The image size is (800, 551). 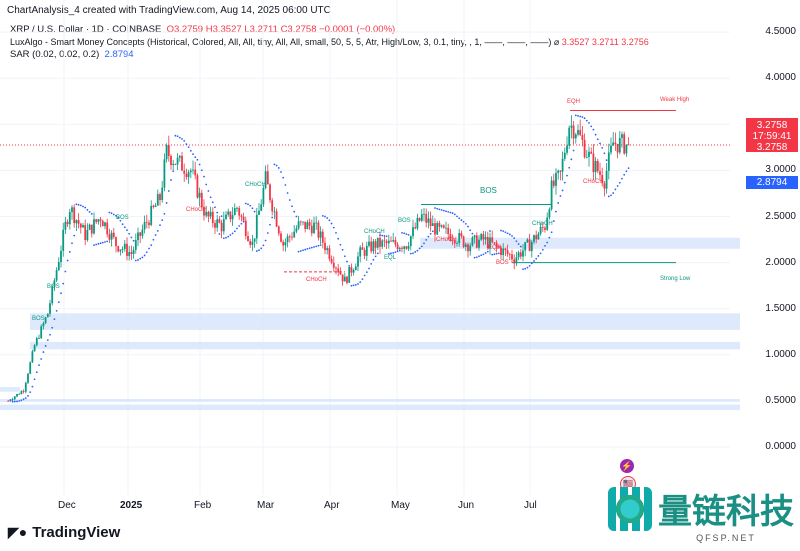 I want to click on sar-price-label: 2.8794, so click(x=772, y=182).